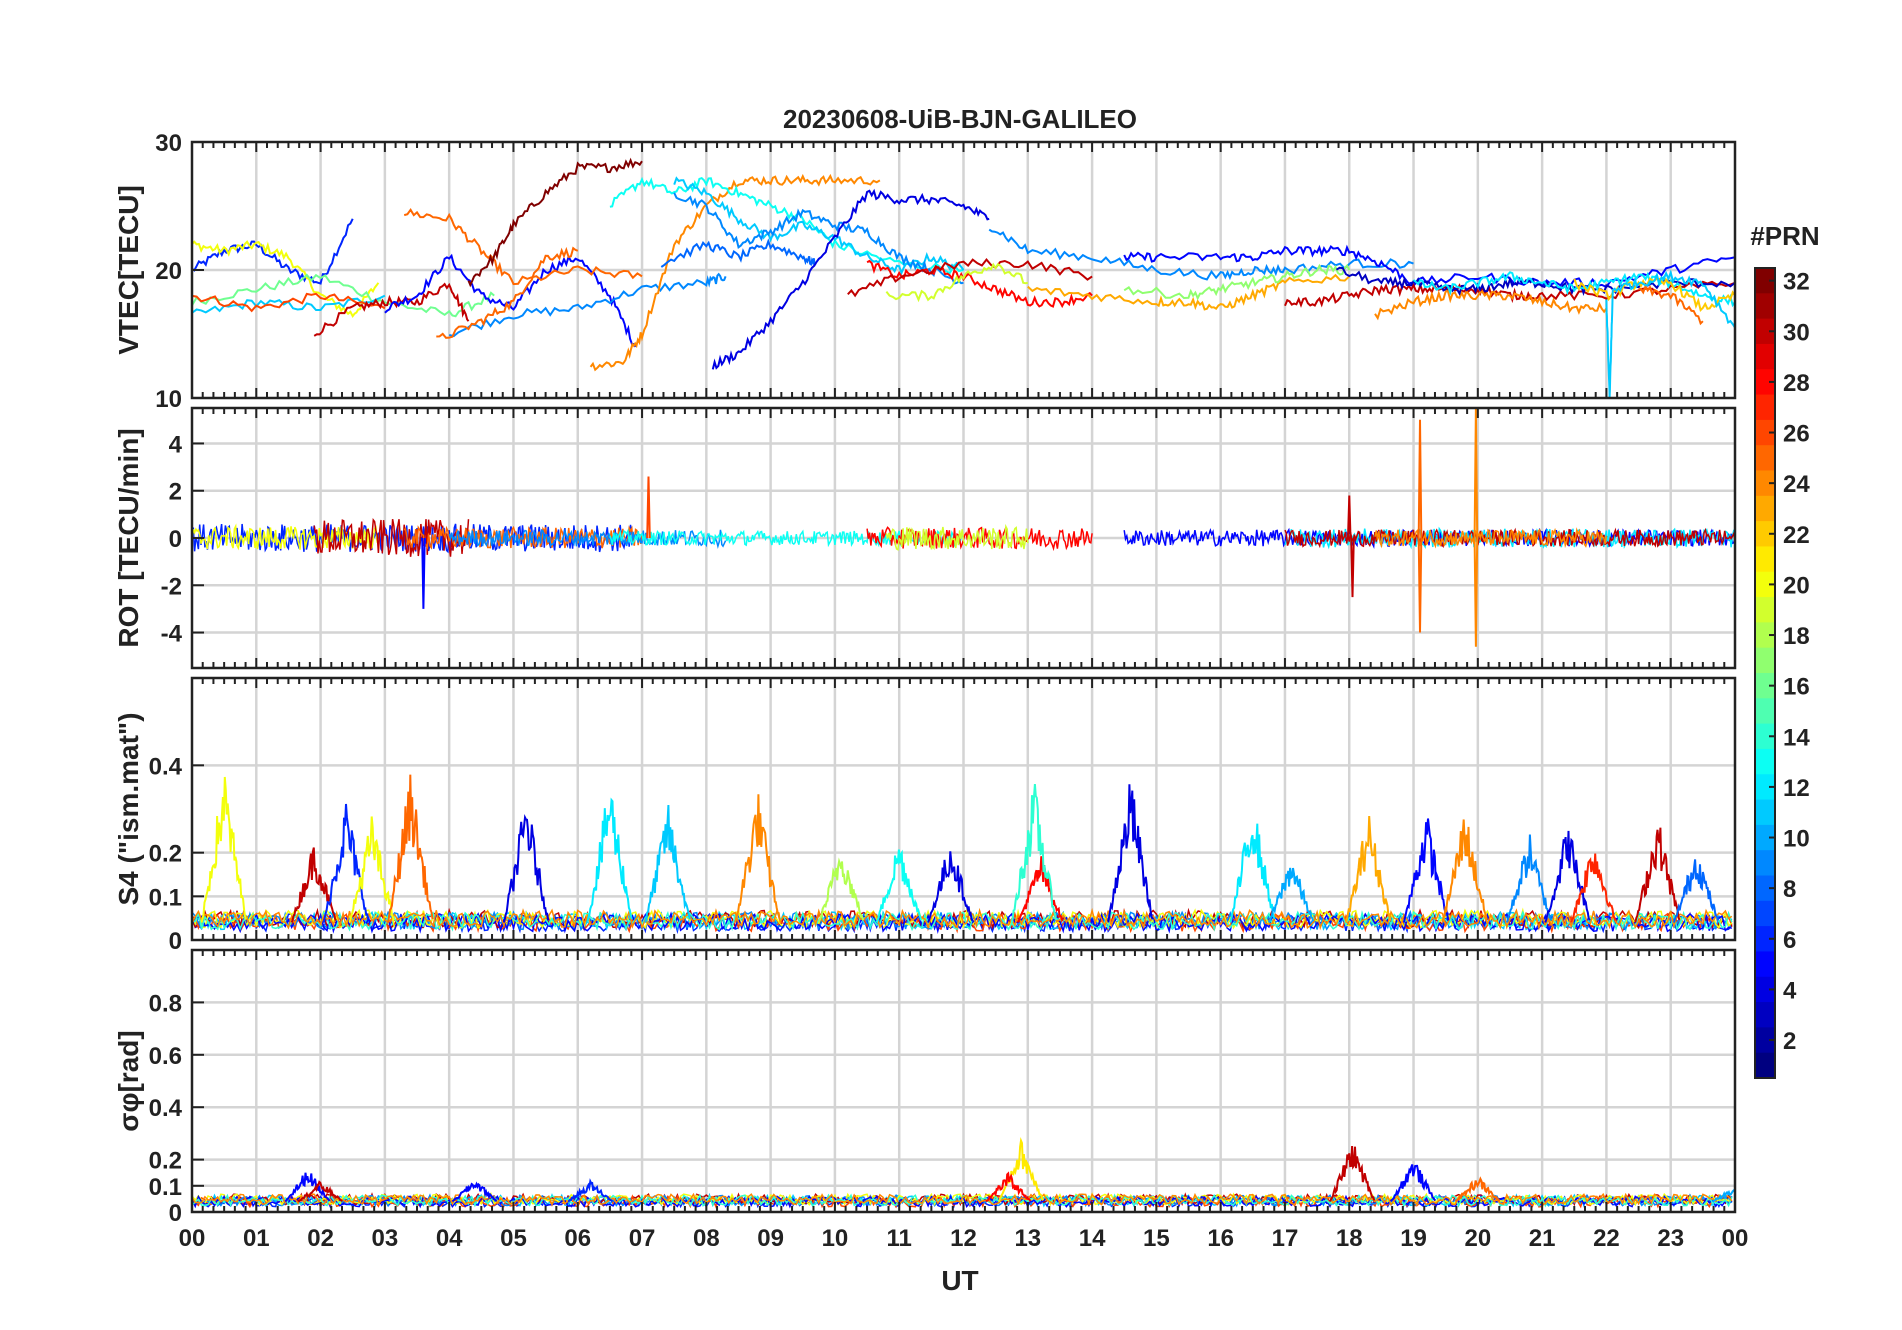 The image size is (1902, 1330). I want to click on x-tick-label: 13, so click(1027, 1238).